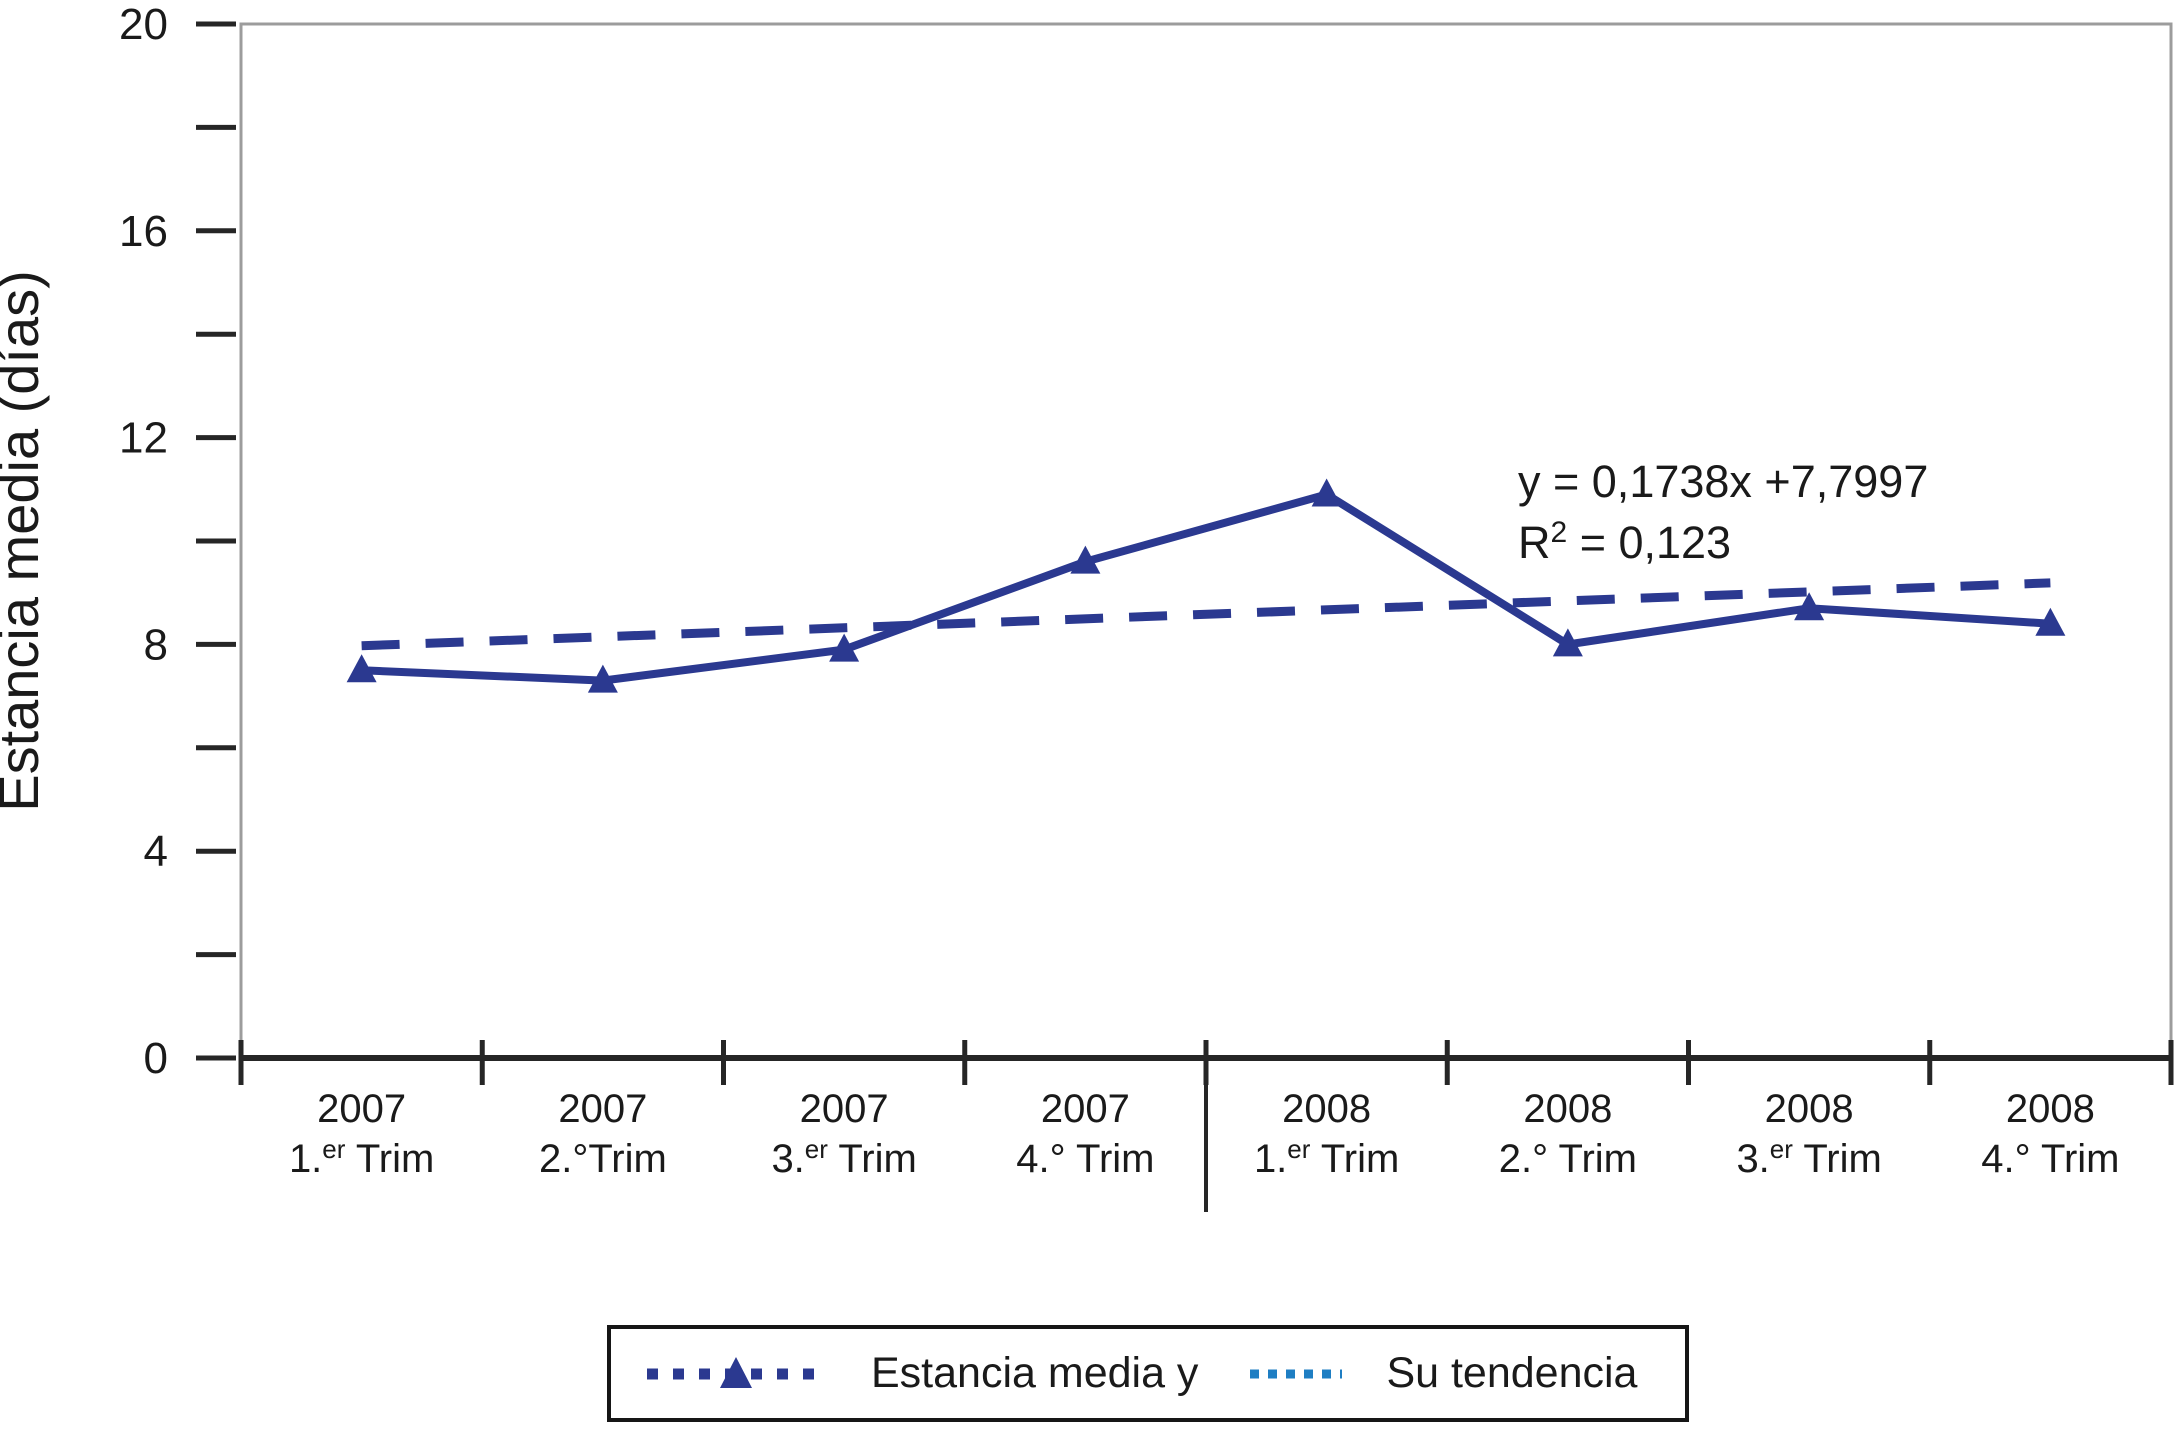  I want to click on legend-item-su-tendencia: Su tendencia, so click(1417, 1373).